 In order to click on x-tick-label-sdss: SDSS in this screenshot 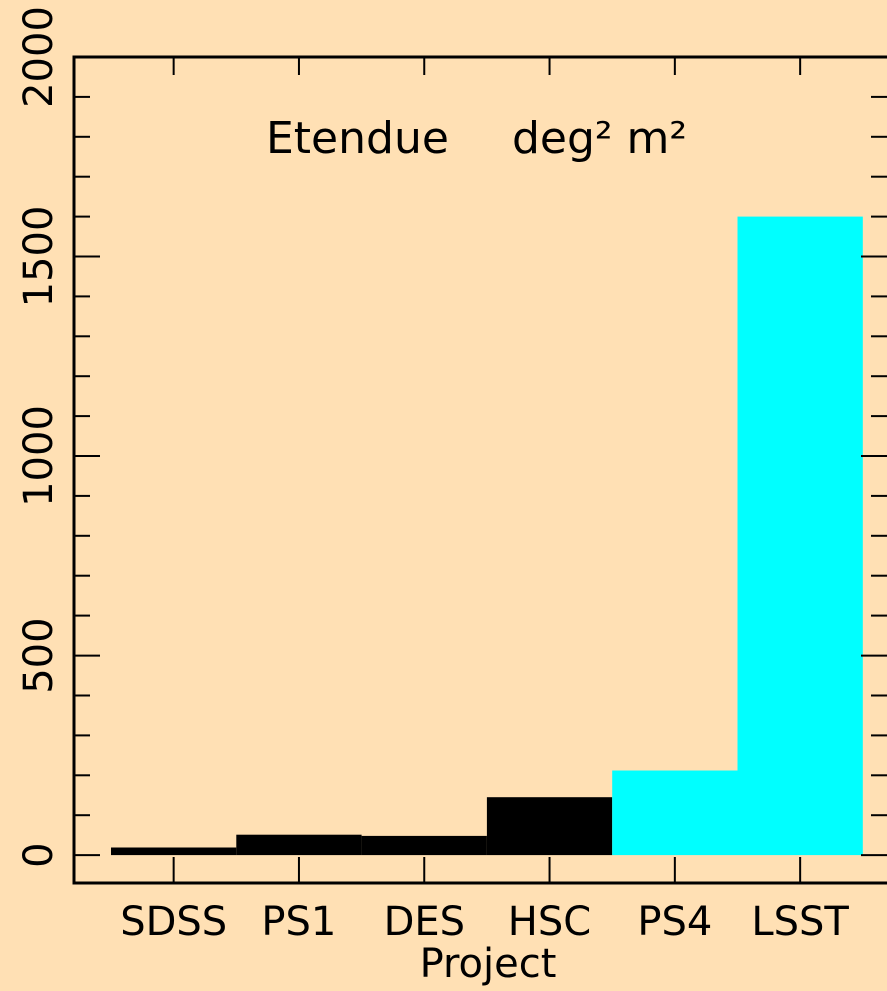, I will do `click(173, 922)`.